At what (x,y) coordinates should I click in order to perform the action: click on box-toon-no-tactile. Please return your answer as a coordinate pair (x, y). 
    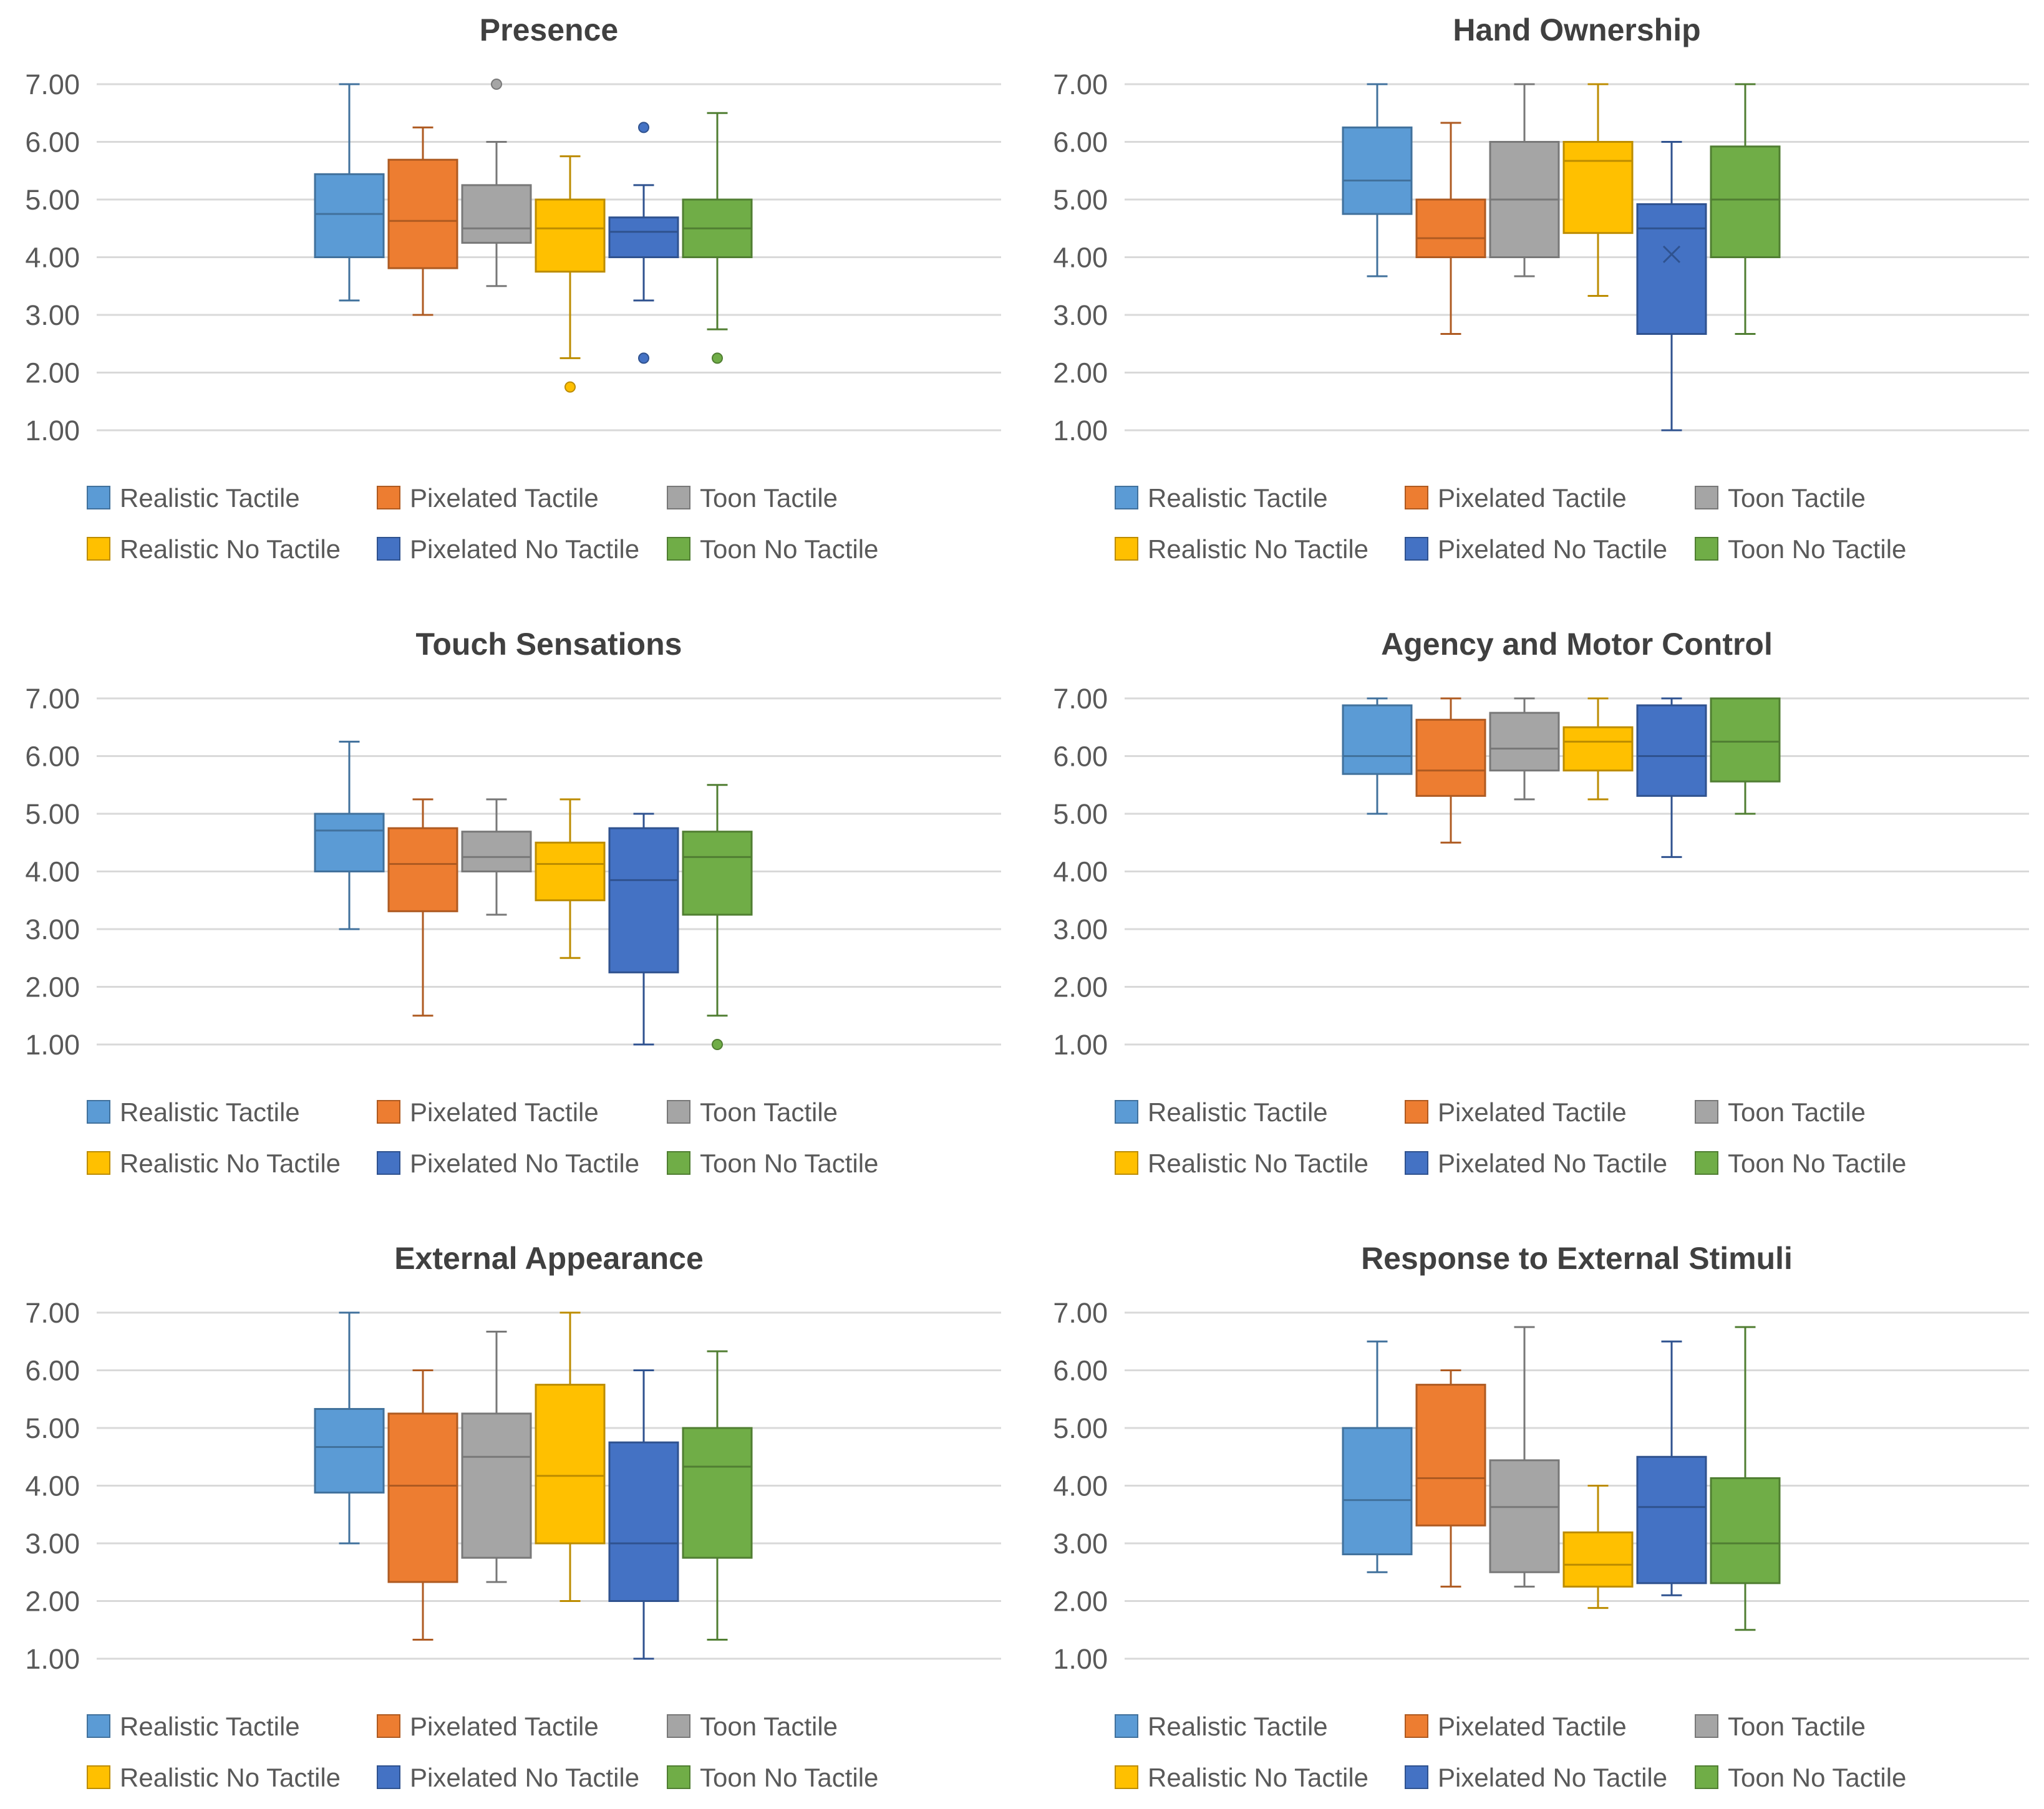
    Looking at the image, I should click on (1746, 1478).